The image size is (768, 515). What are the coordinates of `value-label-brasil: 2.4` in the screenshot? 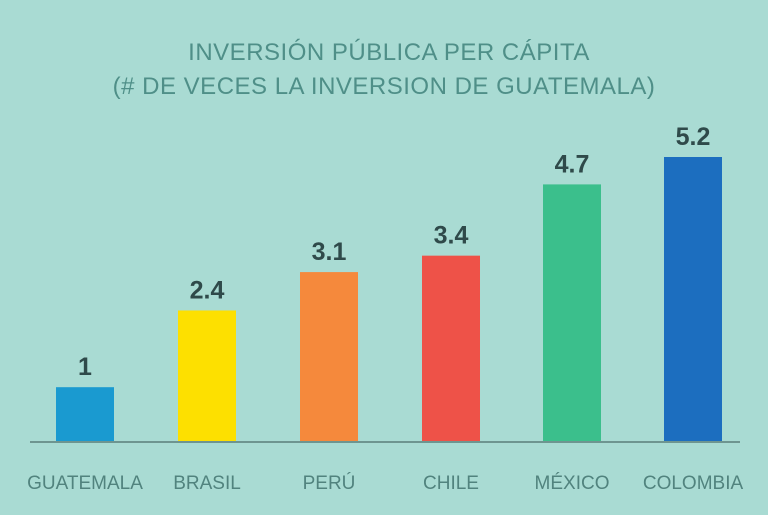 It's located at (207, 290).